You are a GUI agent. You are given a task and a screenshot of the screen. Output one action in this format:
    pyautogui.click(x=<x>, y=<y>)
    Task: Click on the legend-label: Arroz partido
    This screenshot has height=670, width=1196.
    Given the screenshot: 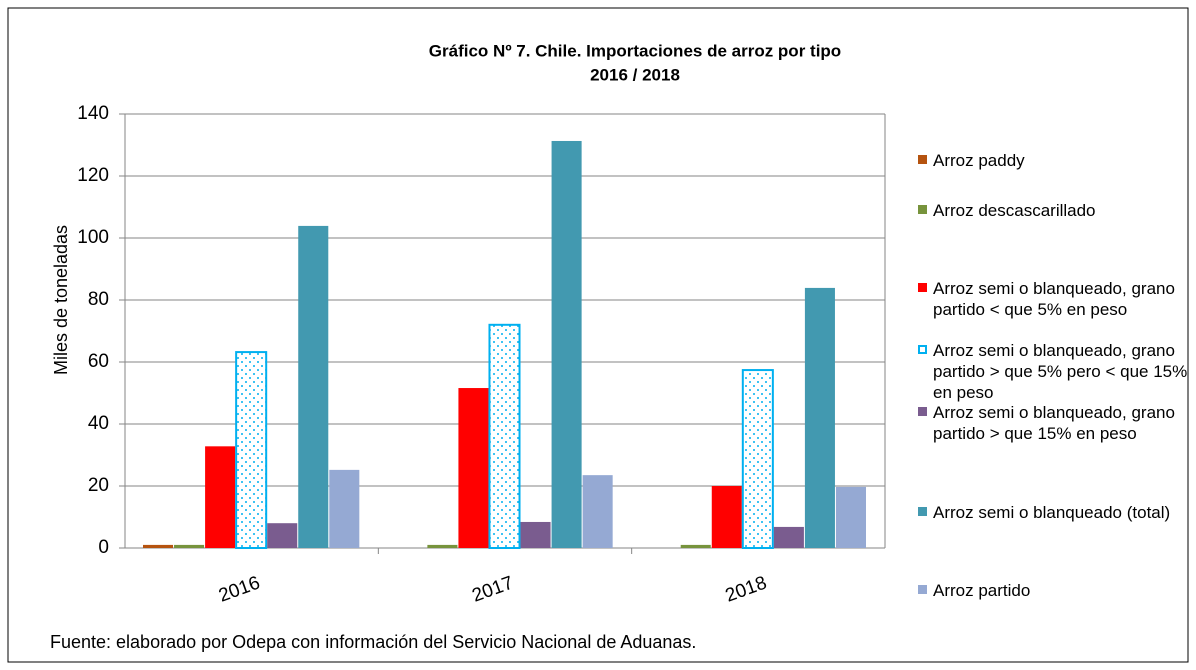 What is the action you would take?
    pyautogui.click(x=982, y=590)
    